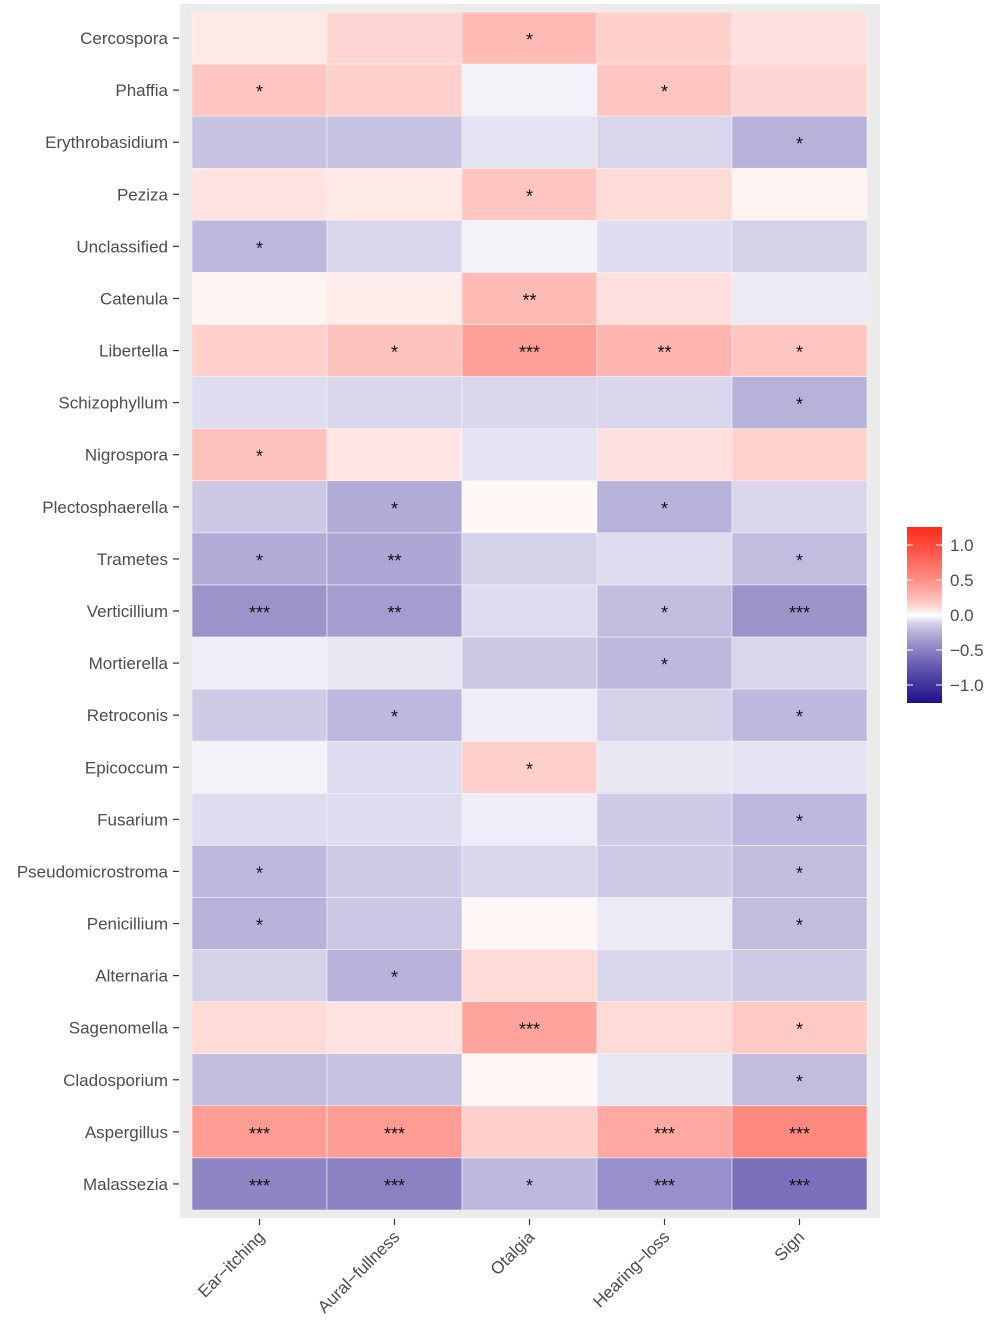  What do you see at coordinates (106, 142) in the screenshot?
I see `y-tick-label: Erythrobasidium` at bounding box center [106, 142].